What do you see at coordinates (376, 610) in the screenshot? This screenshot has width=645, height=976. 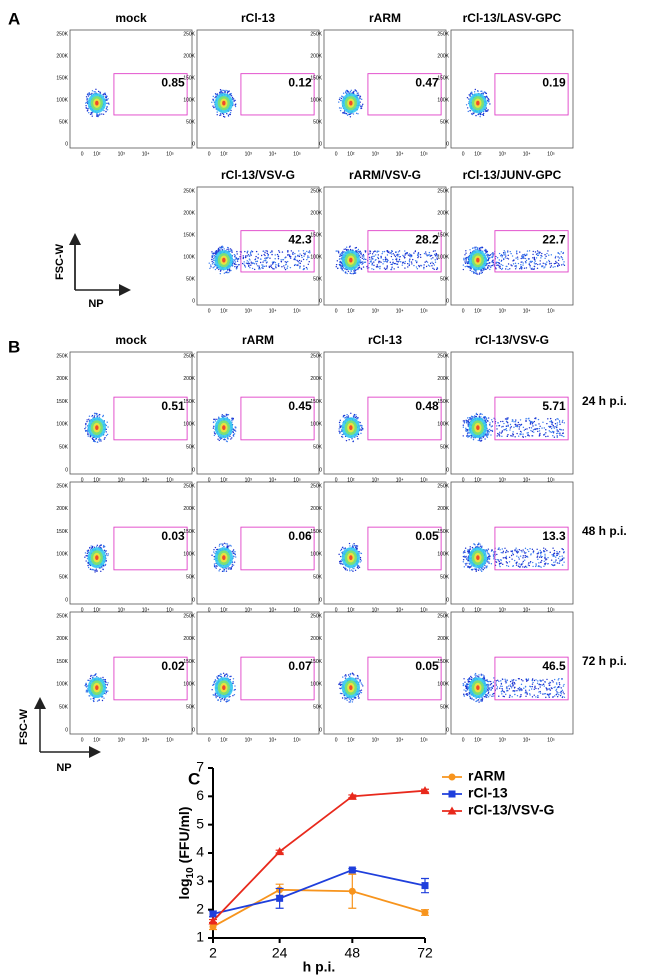 I see `x-tick-label: 10³` at bounding box center [376, 610].